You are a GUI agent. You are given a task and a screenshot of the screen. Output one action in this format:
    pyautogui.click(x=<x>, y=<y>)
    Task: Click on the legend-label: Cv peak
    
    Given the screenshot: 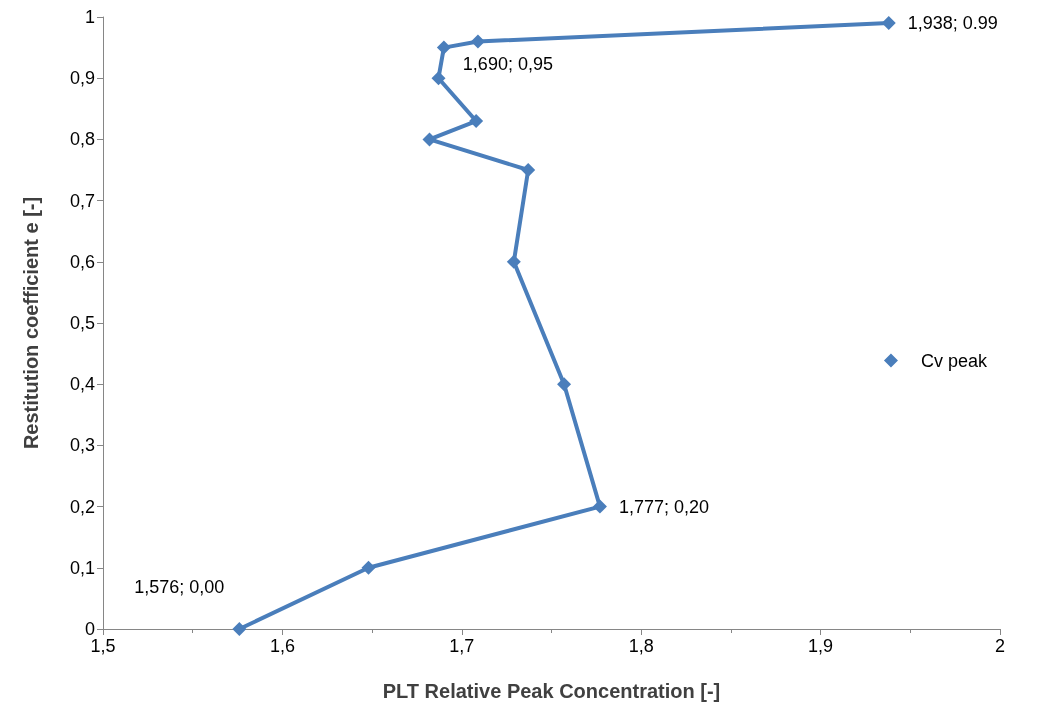 What is the action you would take?
    pyautogui.click(x=954, y=360)
    